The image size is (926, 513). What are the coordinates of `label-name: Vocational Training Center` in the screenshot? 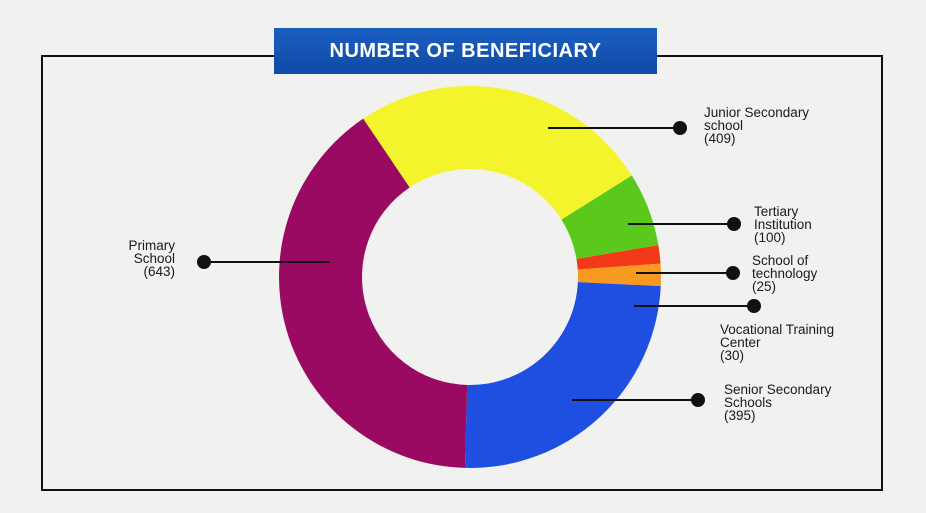 It's located at (777, 336).